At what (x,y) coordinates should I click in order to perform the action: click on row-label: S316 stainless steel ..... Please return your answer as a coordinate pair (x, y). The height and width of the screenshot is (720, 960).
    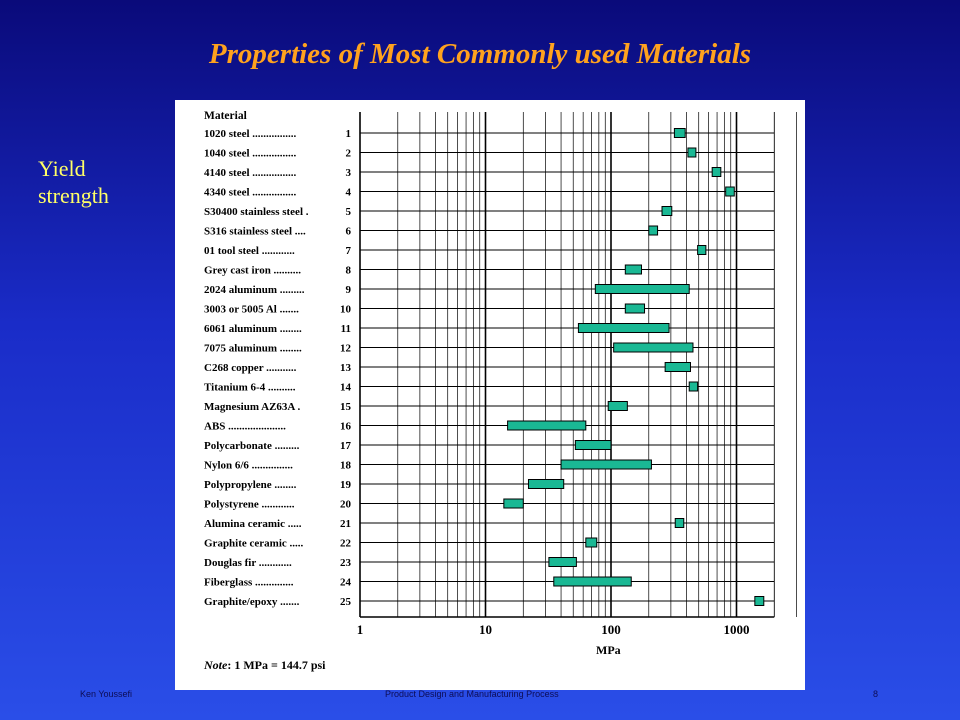
    Looking at the image, I should click on (255, 232).